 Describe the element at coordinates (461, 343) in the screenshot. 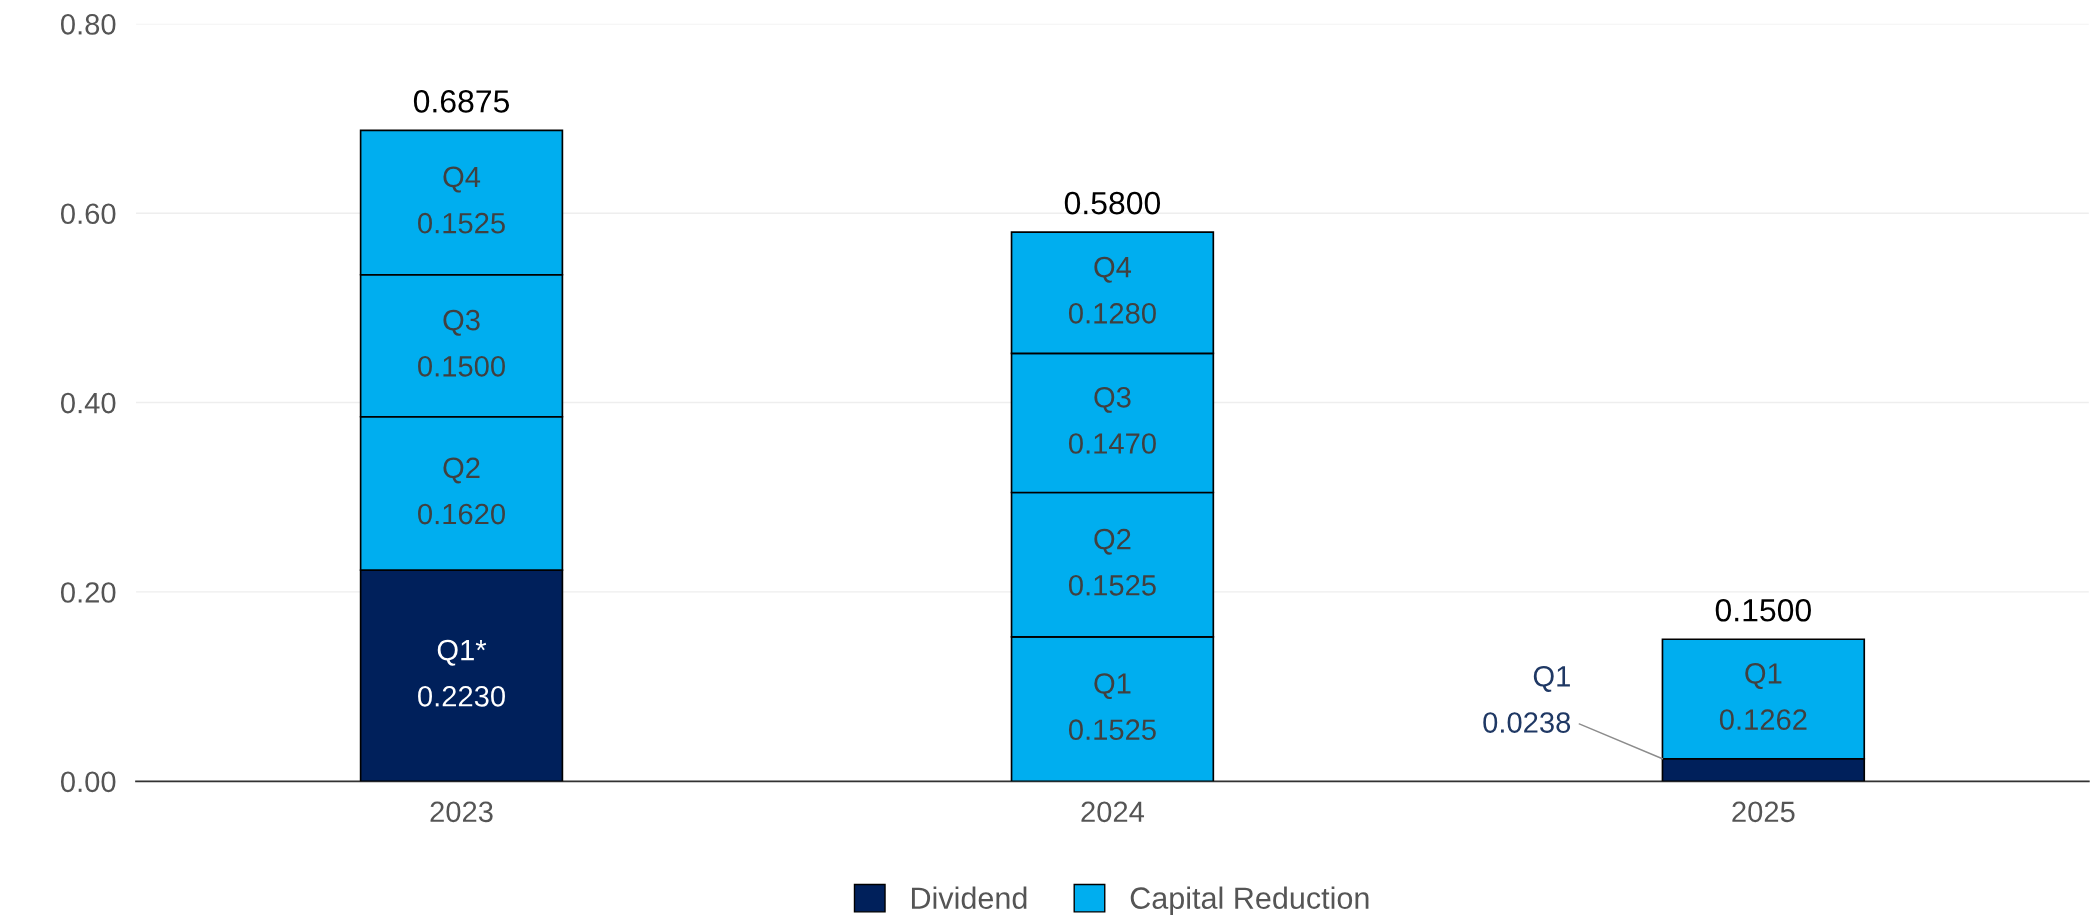

I see `data-label: Q3 0.1500` at that location.